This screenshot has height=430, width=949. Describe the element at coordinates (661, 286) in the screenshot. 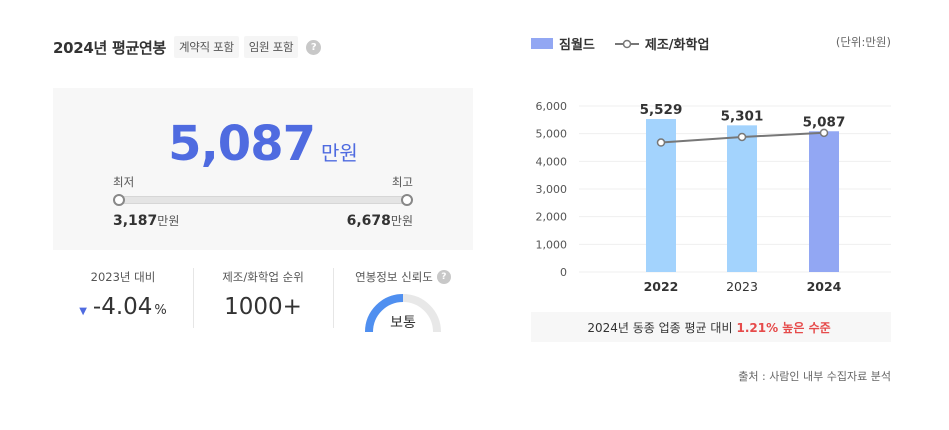

I see `x-tick-label: 2022` at that location.